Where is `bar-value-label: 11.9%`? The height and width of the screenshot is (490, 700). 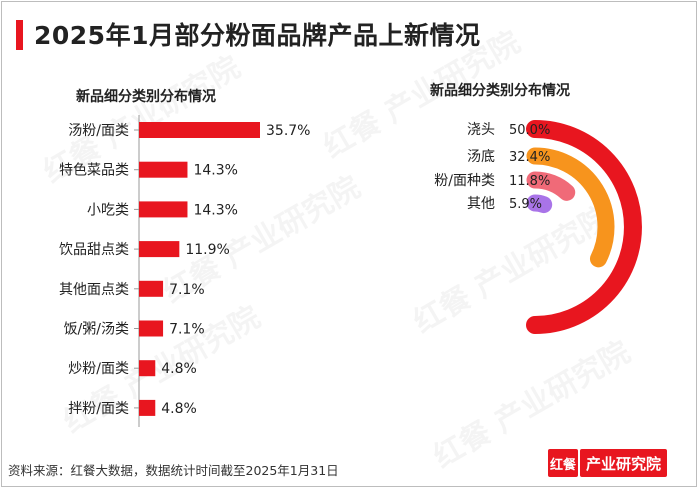
bar-value-label: 11.9% is located at coordinates (207, 250).